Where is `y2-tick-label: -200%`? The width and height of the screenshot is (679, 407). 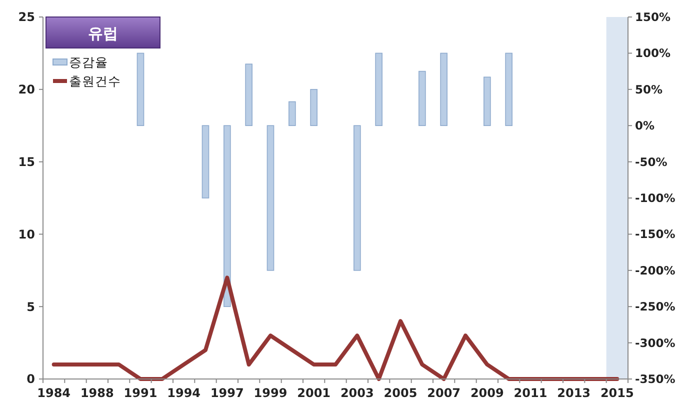
y2-tick-label: -200% is located at coordinates (655, 270).